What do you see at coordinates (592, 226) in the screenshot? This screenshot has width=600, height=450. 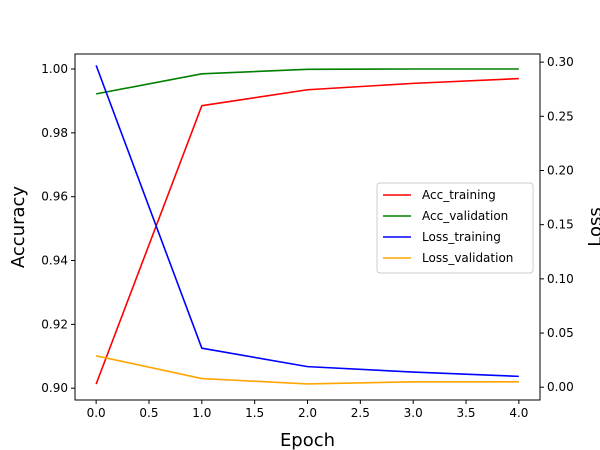 I see `y-axis-right-label: Loss` at bounding box center [592, 226].